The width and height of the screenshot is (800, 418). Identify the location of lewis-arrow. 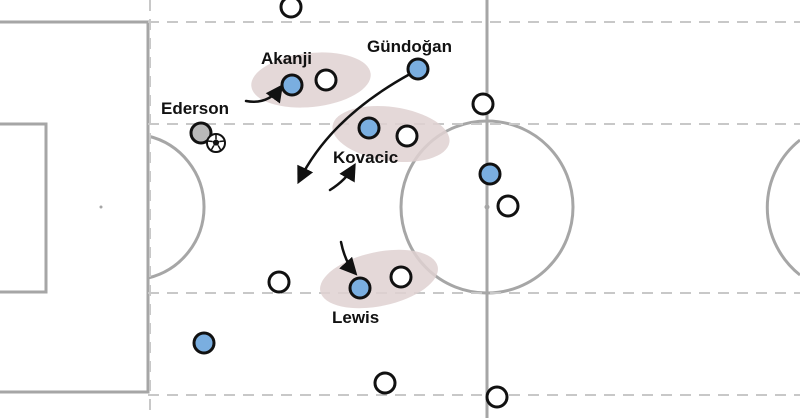
(348, 258).